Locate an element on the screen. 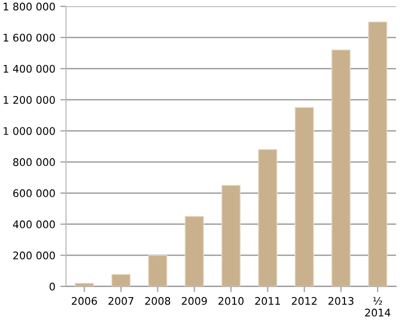  x-tick-label: 2009 is located at coordinates (194, 301).